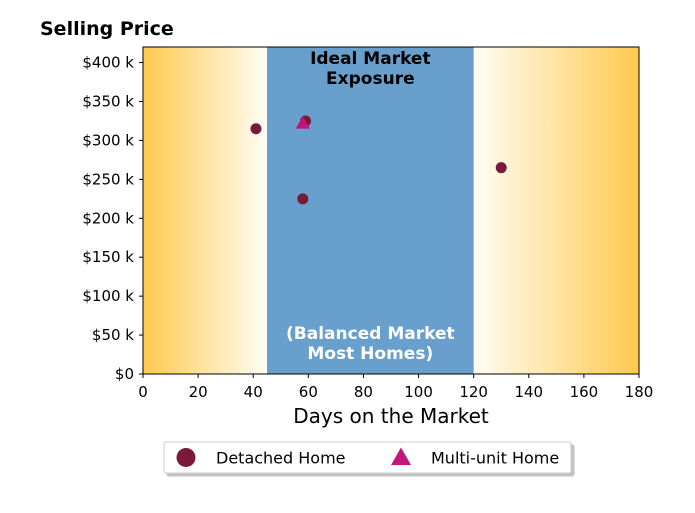 The width and height of the screenshot is (695, 513). Describe the element at coordinates (391, 416) in the screenshot. I see `x-axis-label: Days on the Market` at that location.